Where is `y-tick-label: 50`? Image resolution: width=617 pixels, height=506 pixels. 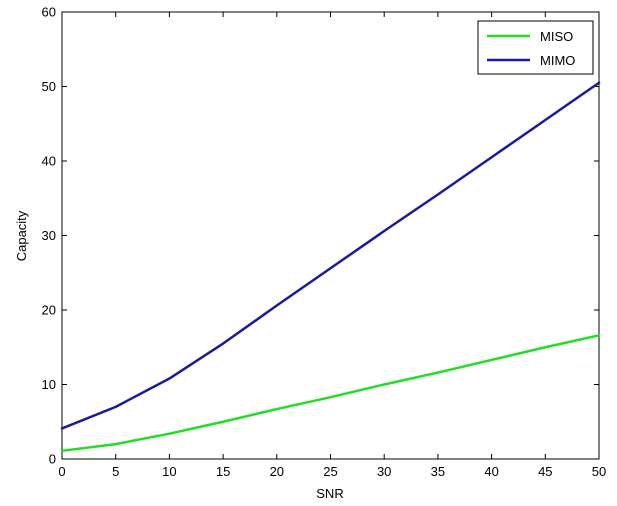 y-tick-label: 50 is located at coordinates (49, 86).